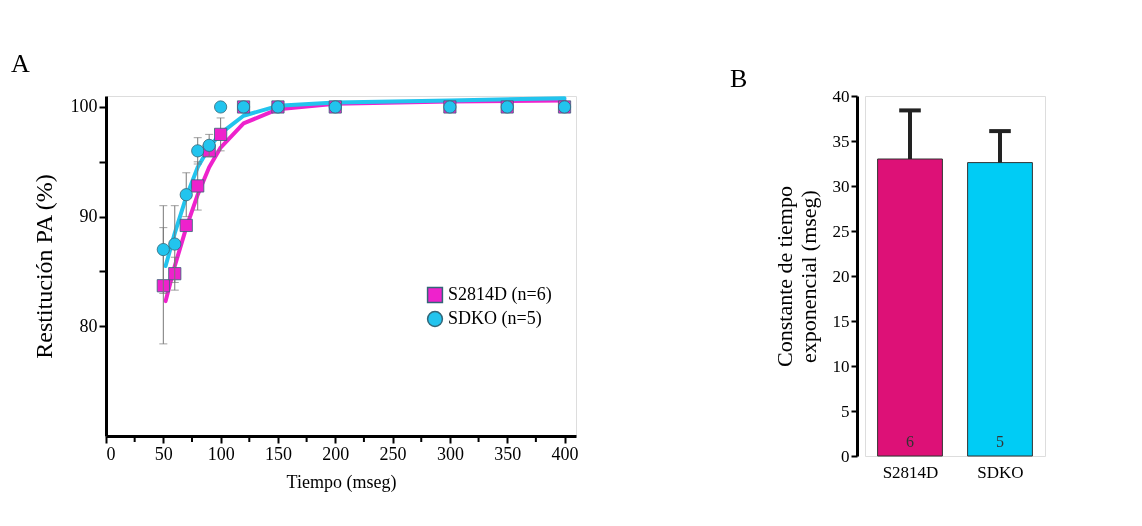 The width and height of the screenshot is (1142, 526). Describe the element at coordinates (910, 441) in the screenshot. I see `annotation: 6` at that location.